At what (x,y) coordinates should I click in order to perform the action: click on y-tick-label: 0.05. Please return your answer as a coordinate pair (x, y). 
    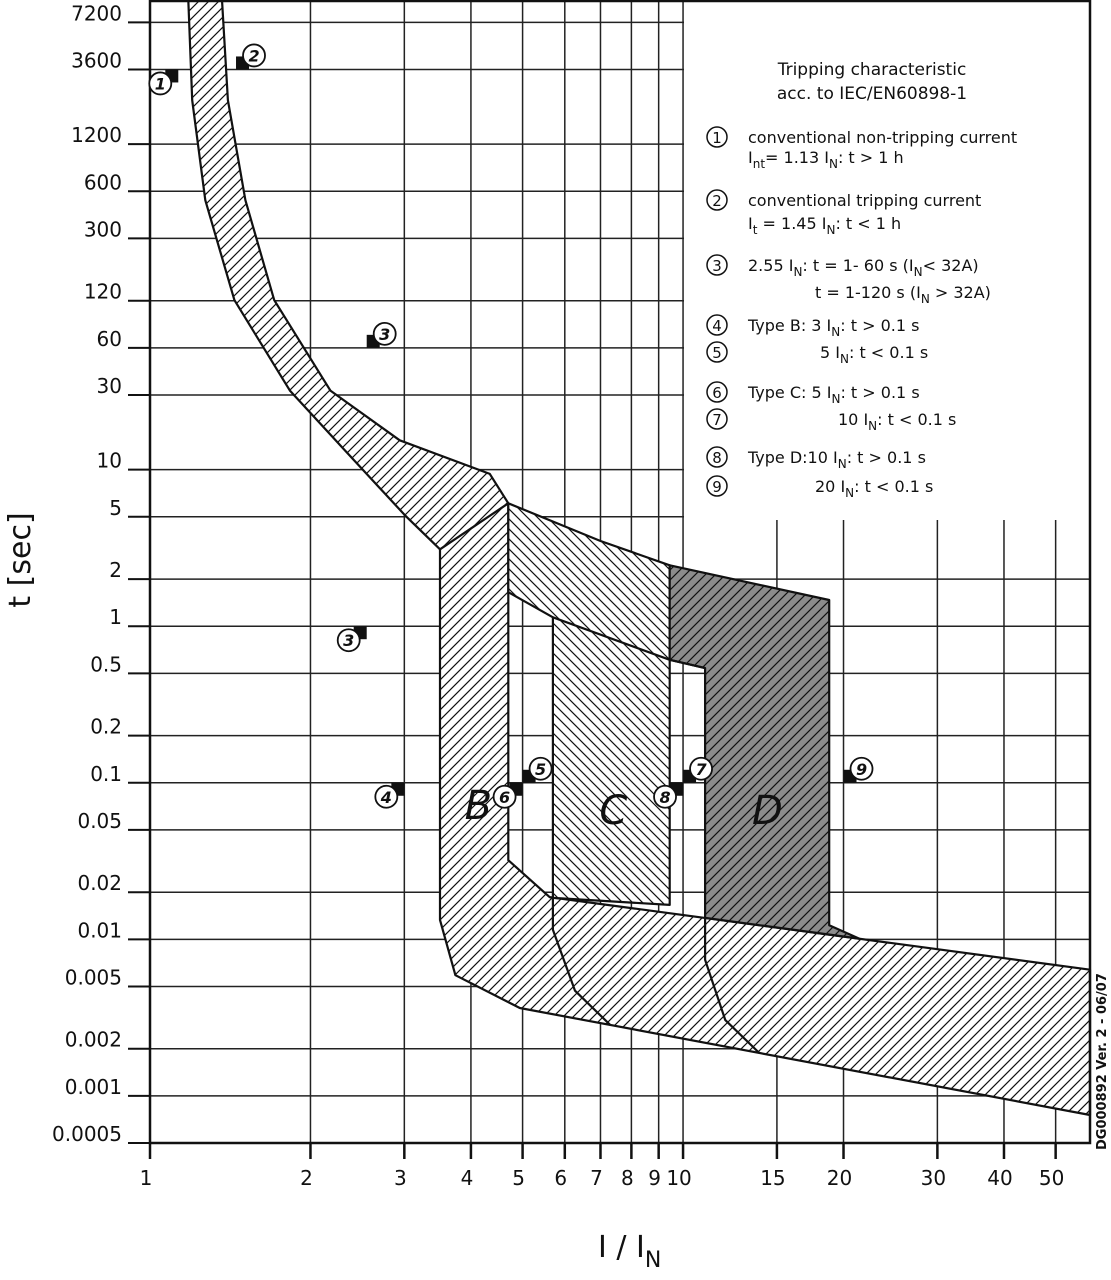
    Looking at the image, I should click on (99, 821).